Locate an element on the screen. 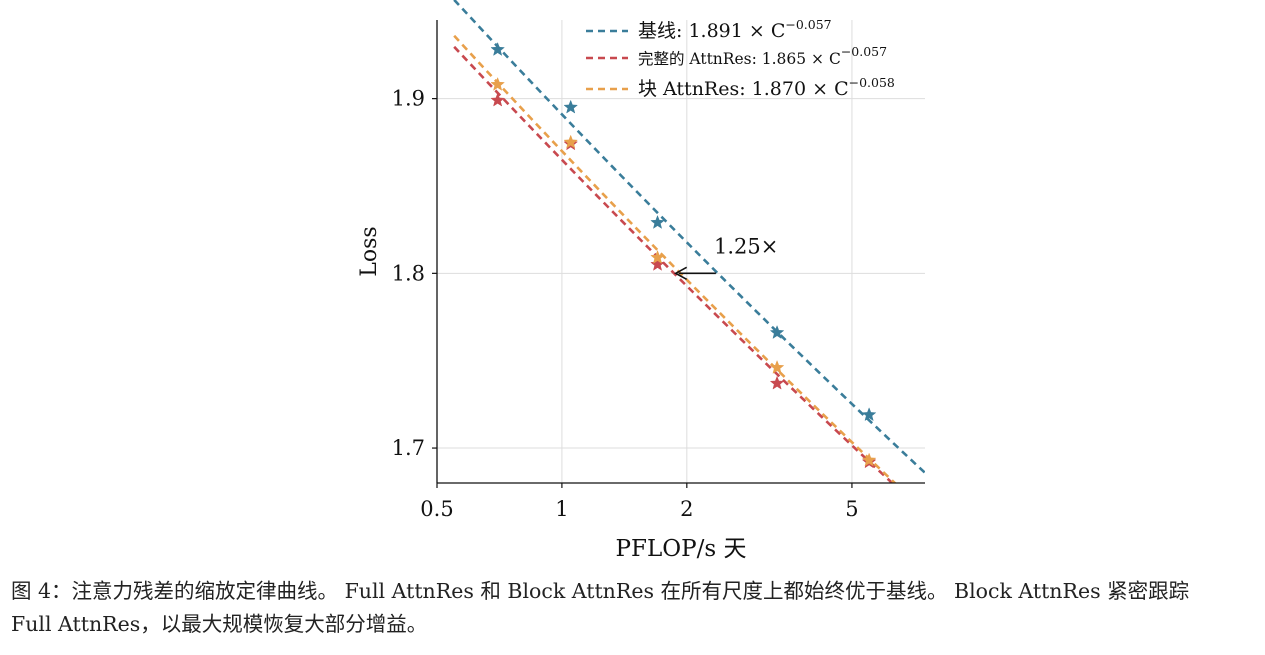 This screenshot has height=655, width=1265. x-axis-title: PFLOP/s 天 is located at coordinates (681, 549).